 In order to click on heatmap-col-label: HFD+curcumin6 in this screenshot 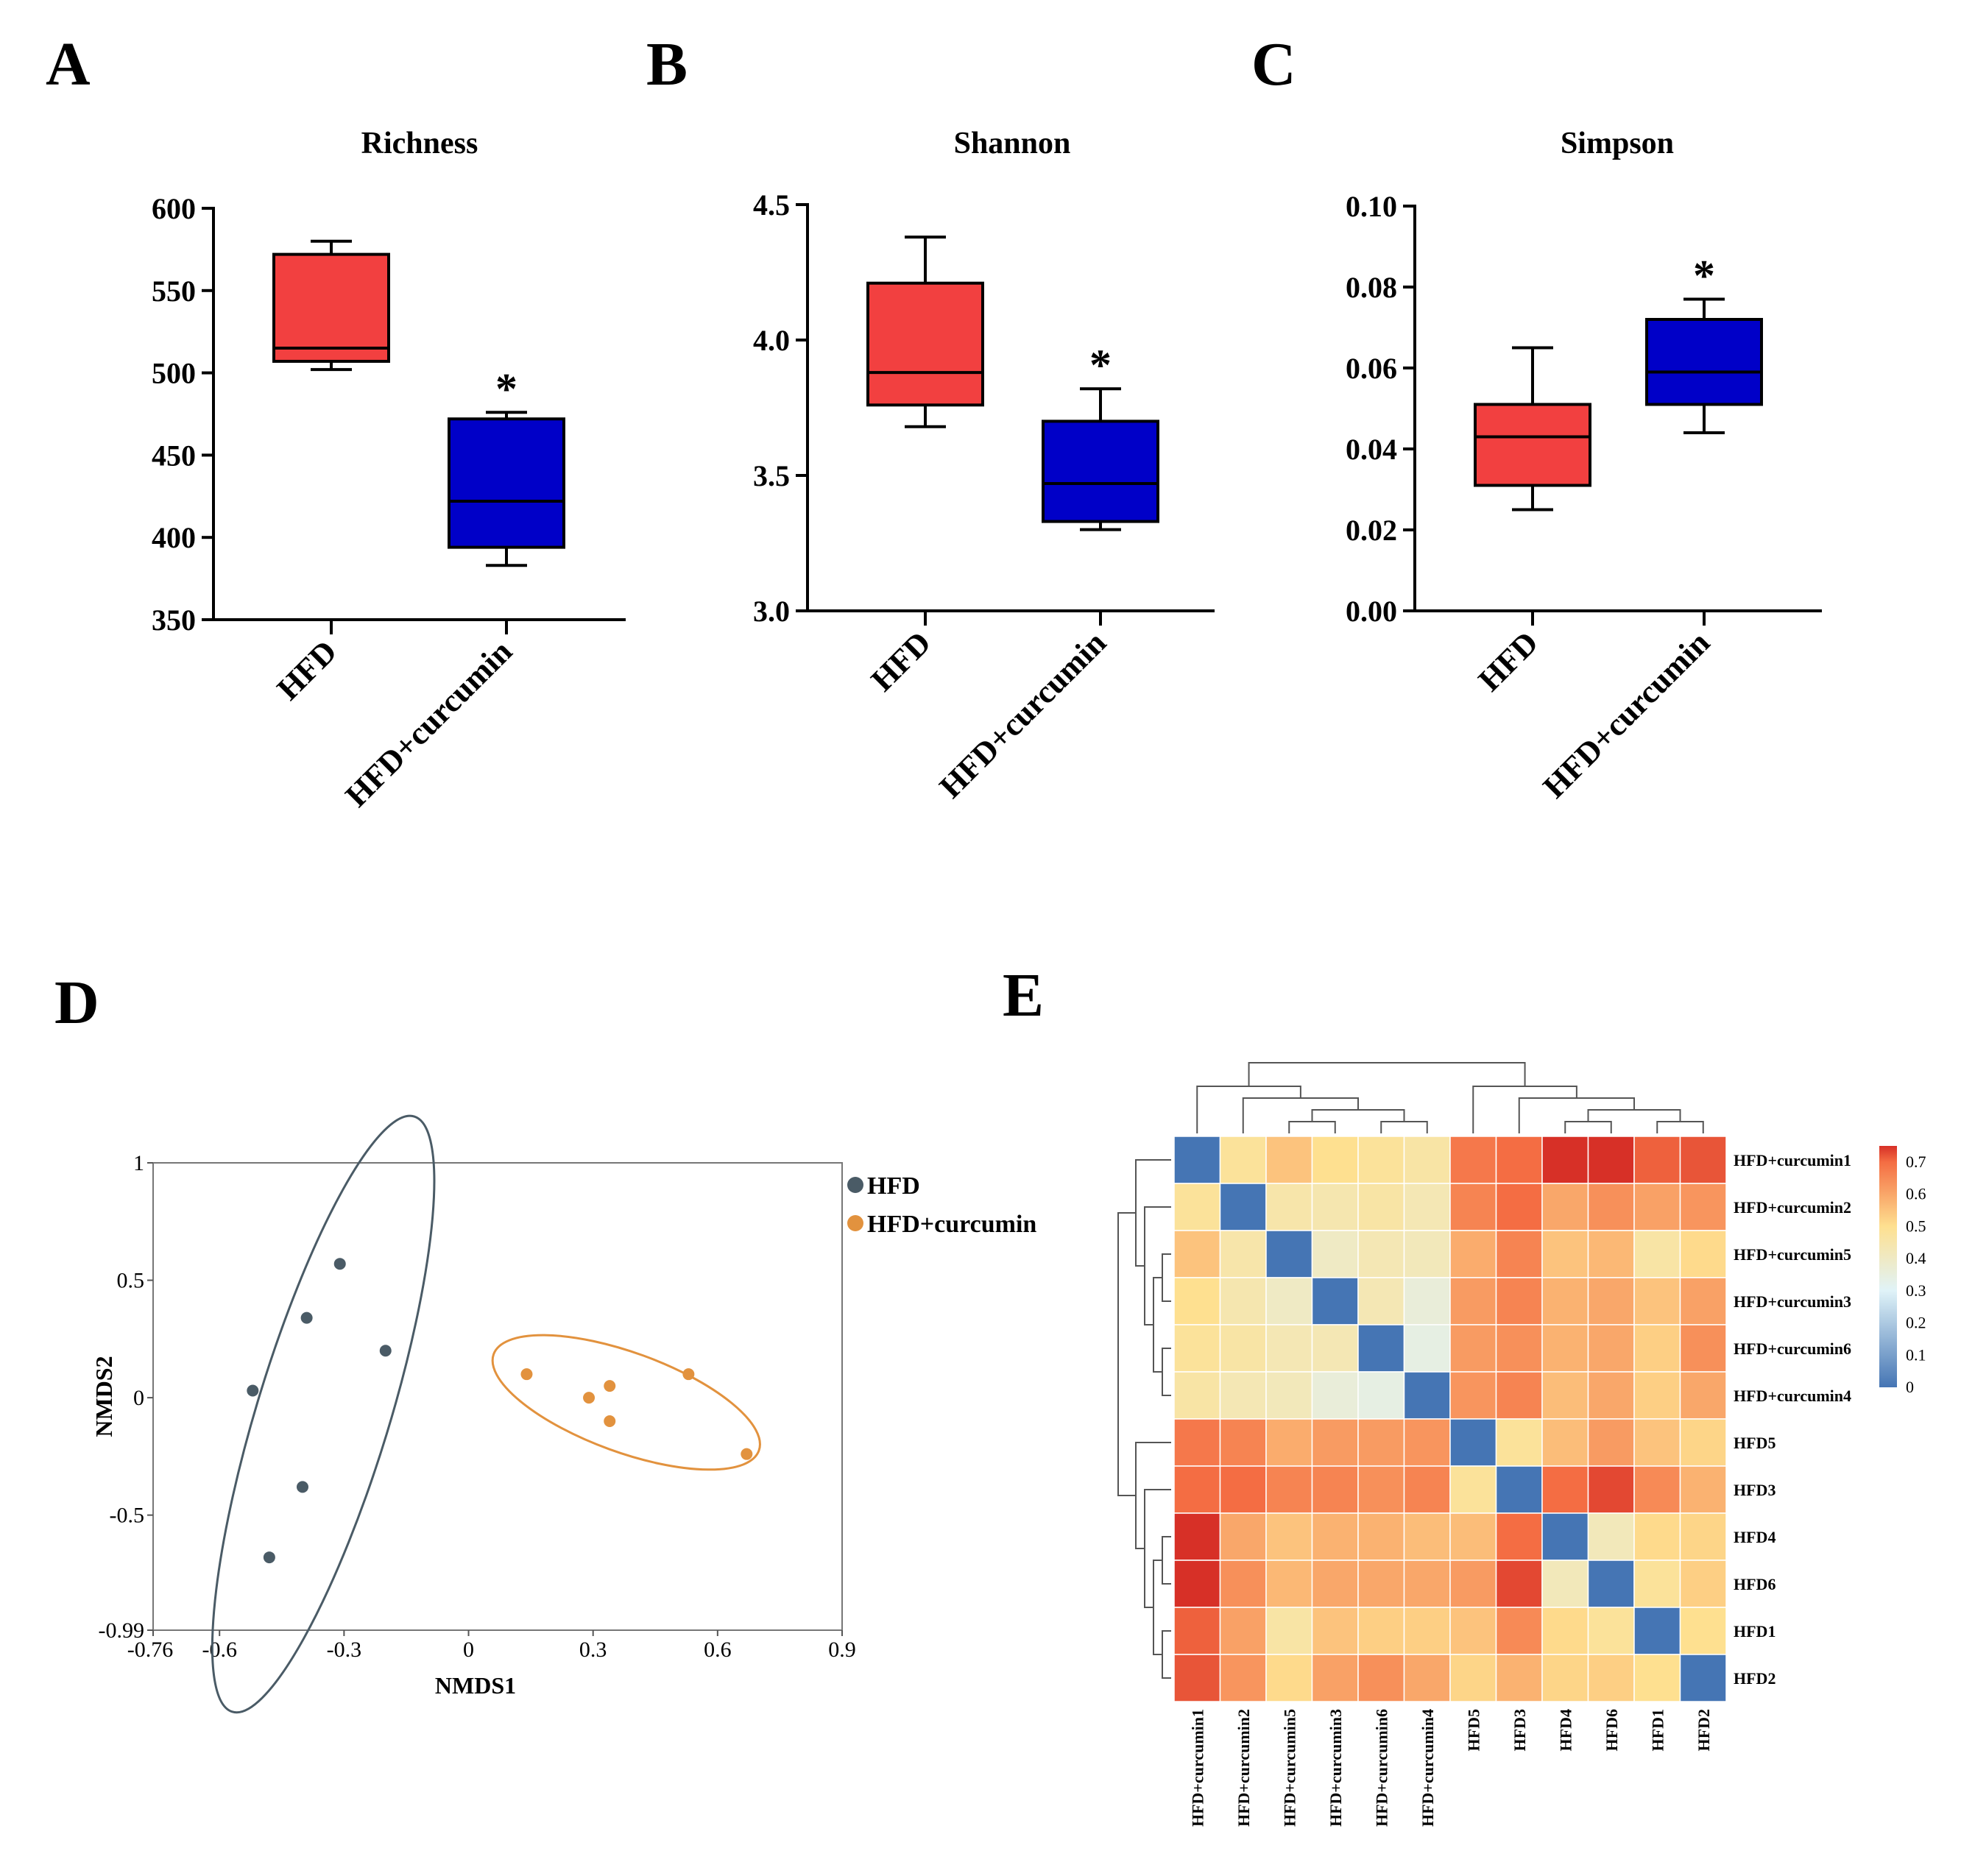, I will do `click(1381, 1768)`.